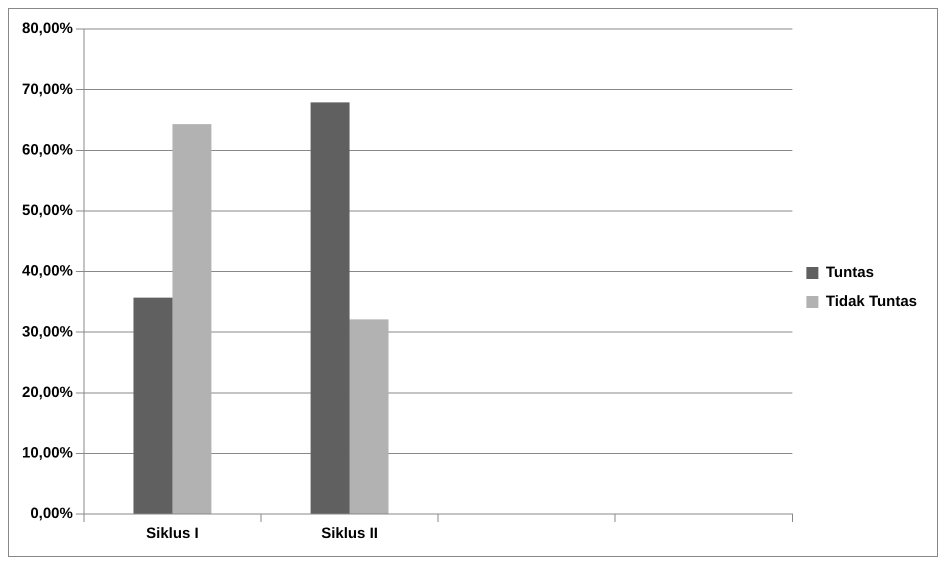 Image resolution: width=946 pixels, height=565 pixels. I want to click on y-tick-label: 50,00%, so click(47, 211).